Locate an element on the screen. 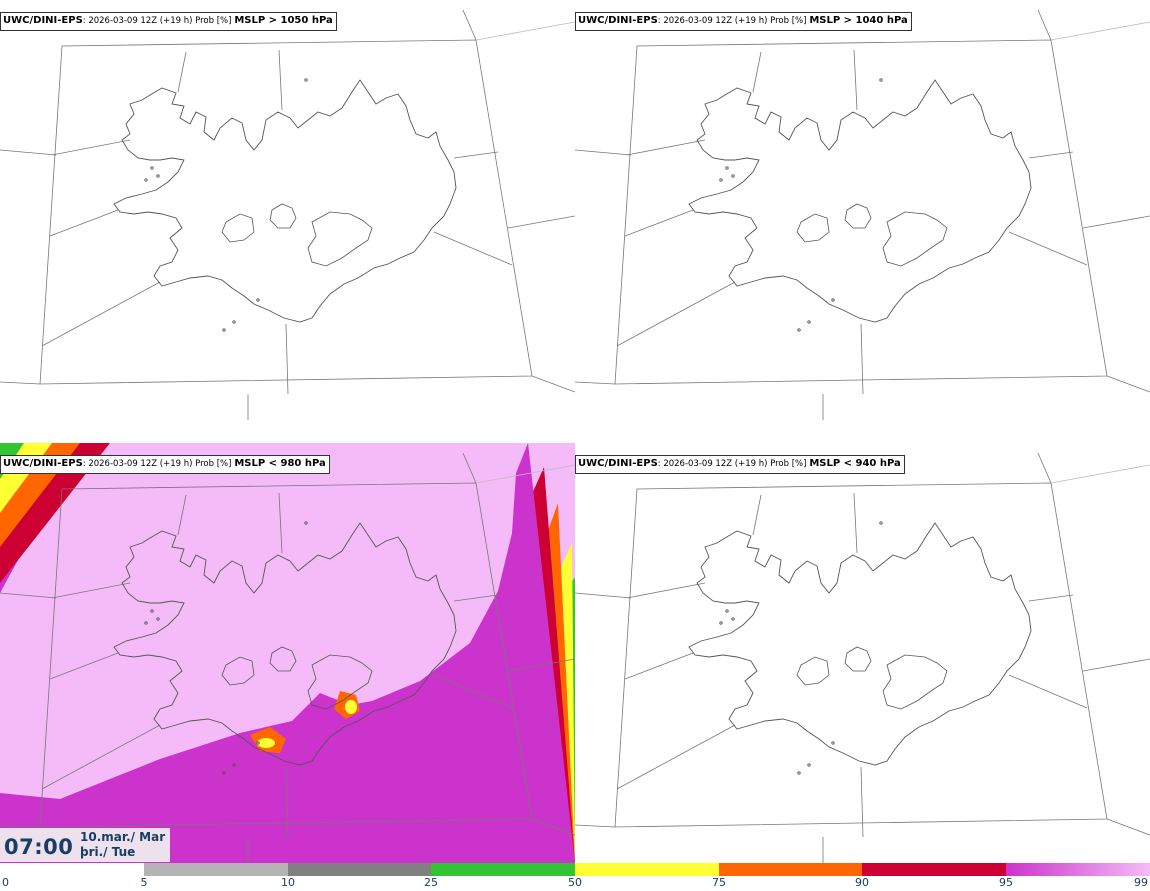 The image size is (1150, 891). colorbar-tick-label: 10 is located at coordinates (288, 882).